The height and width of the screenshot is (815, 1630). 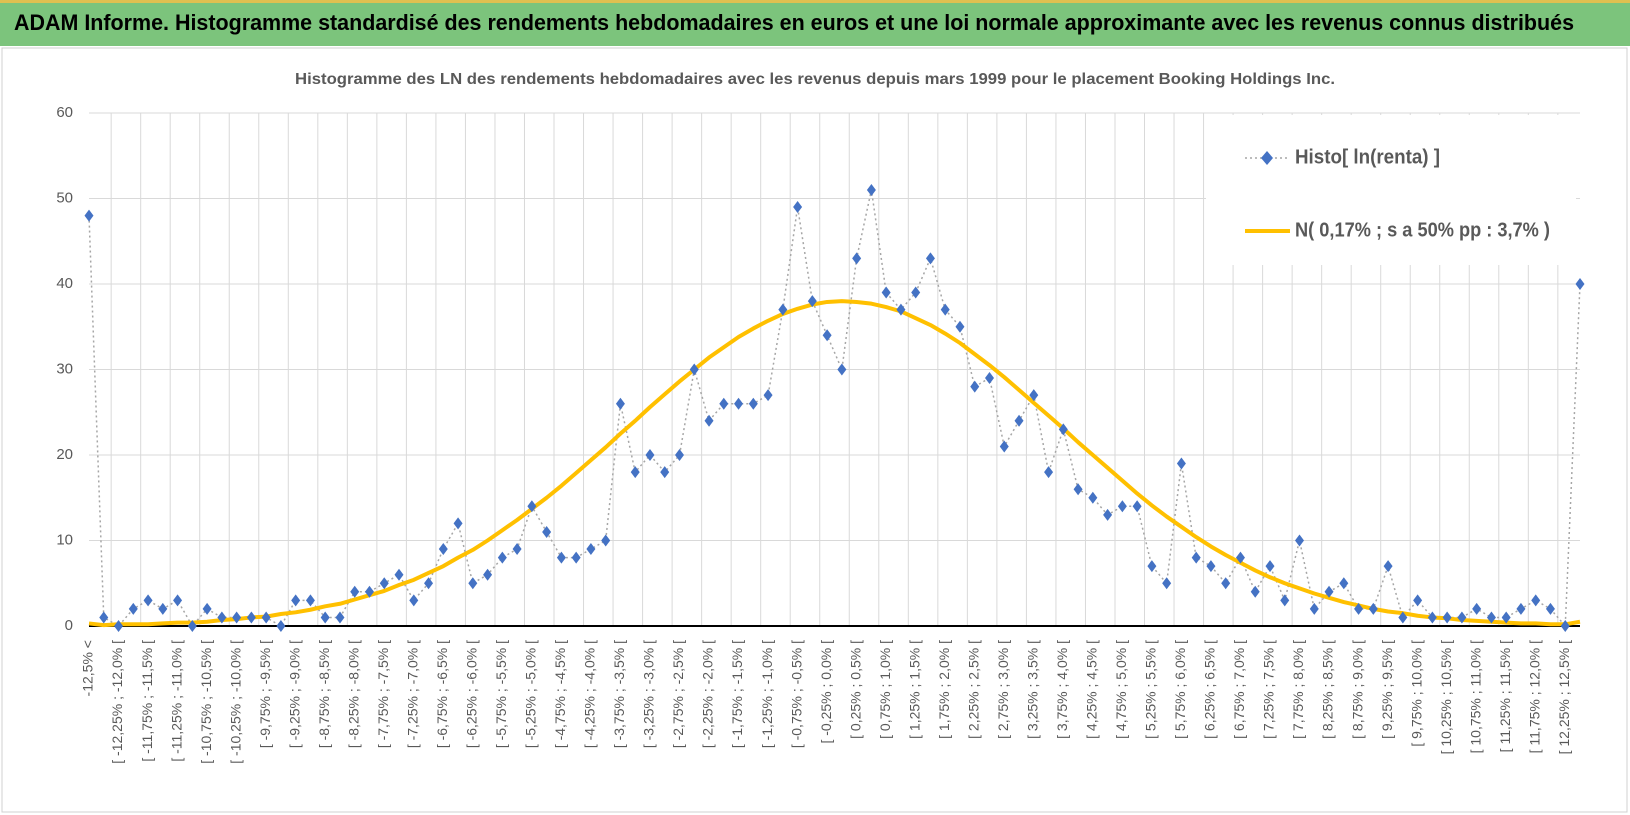 I want to click on y-tick-label: 0, so click(x=69, y=625).